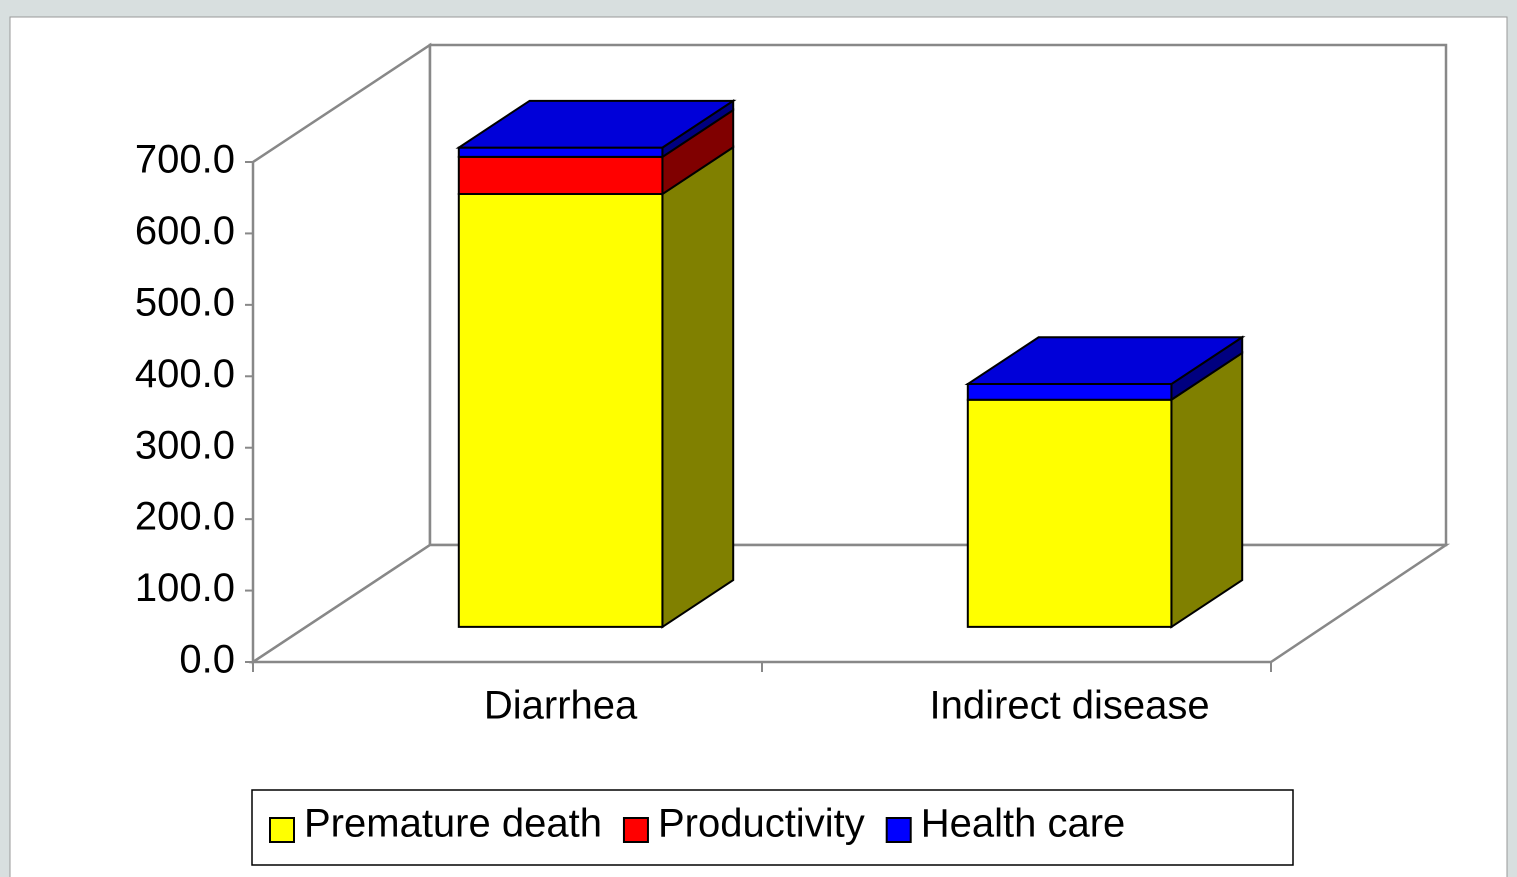 The height and width of the screenshot is (877, 1517). I want to click on y-tick-label: 600.0, so click(185, 231).